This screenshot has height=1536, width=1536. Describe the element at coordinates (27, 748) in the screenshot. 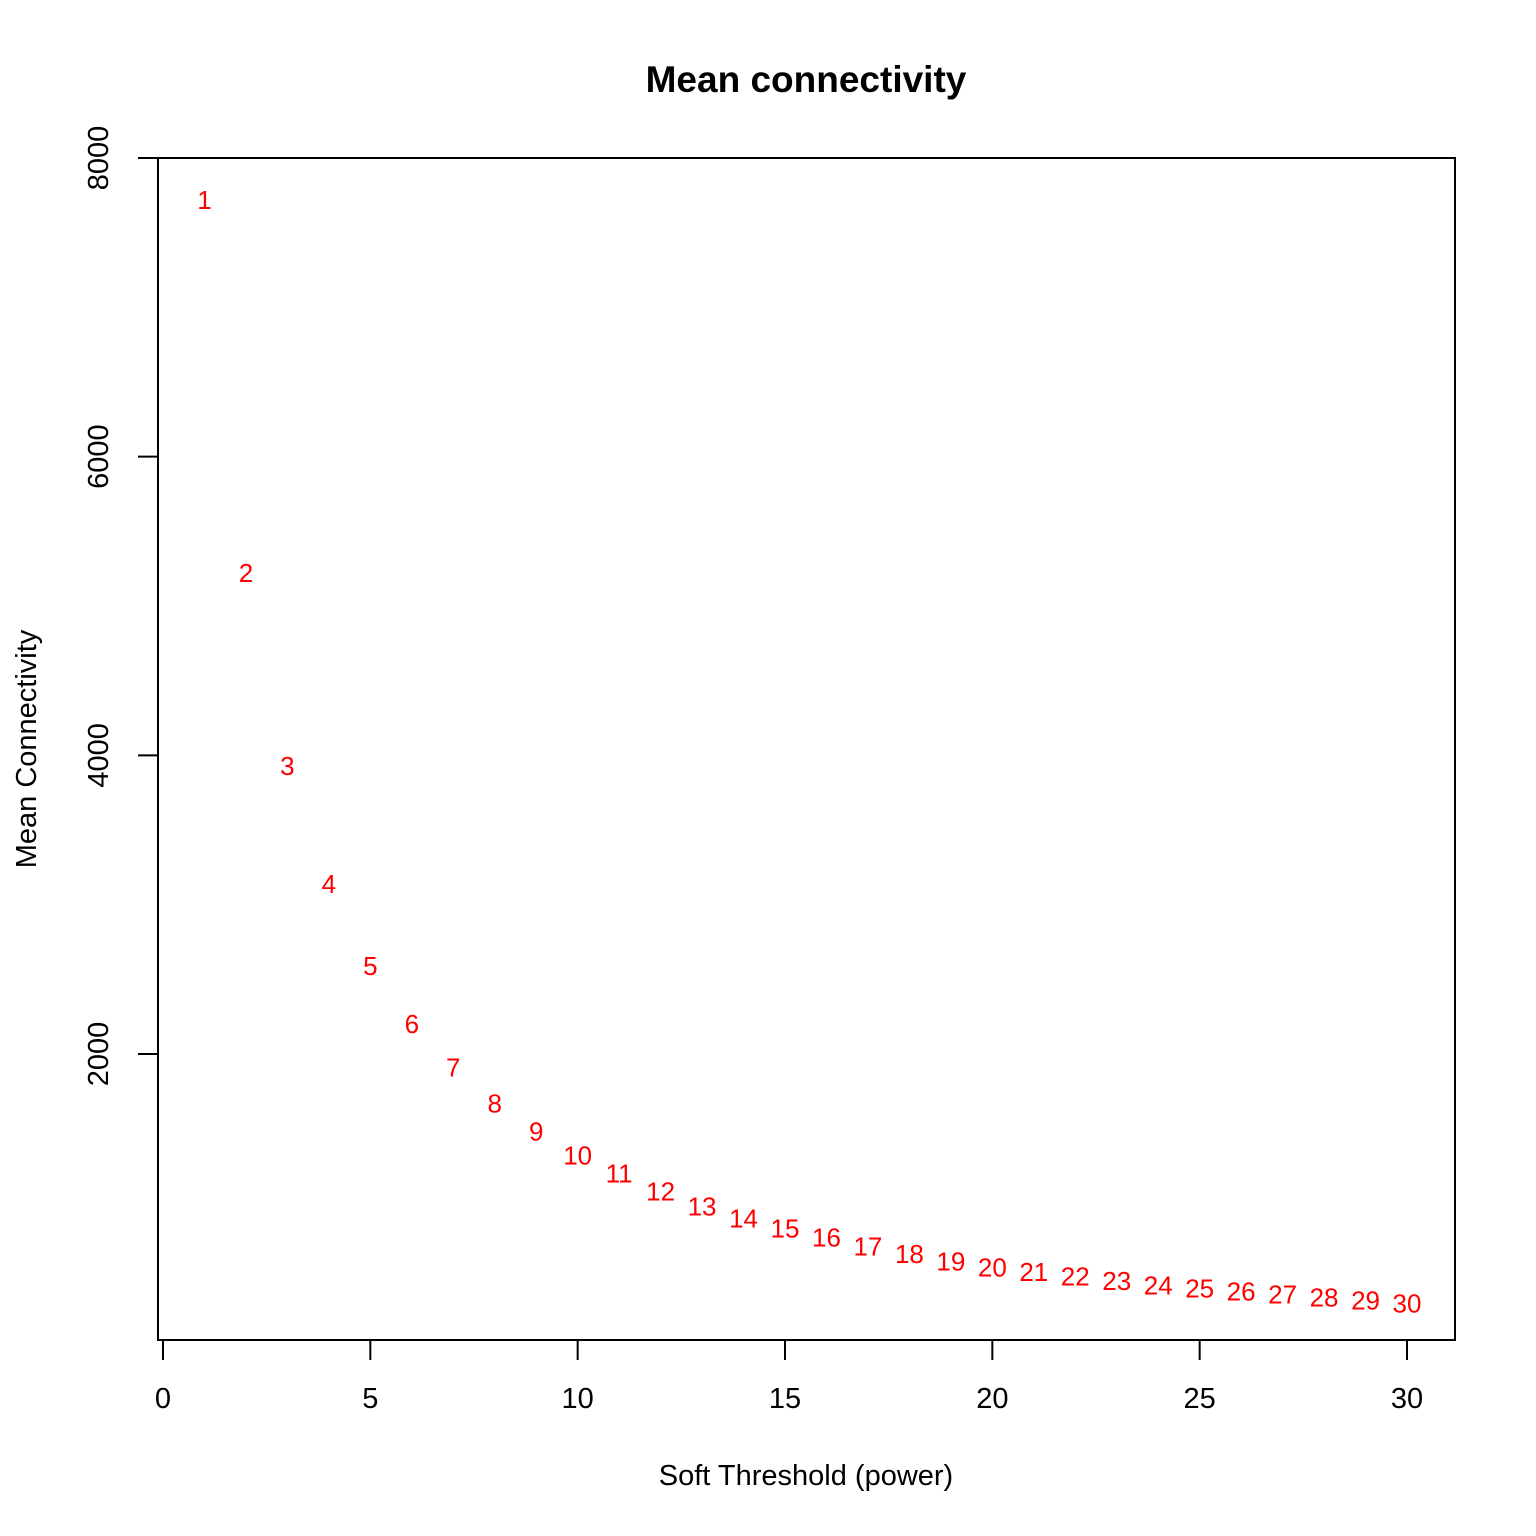

I see `y-axis-label: Mean Connectivity` at that location.